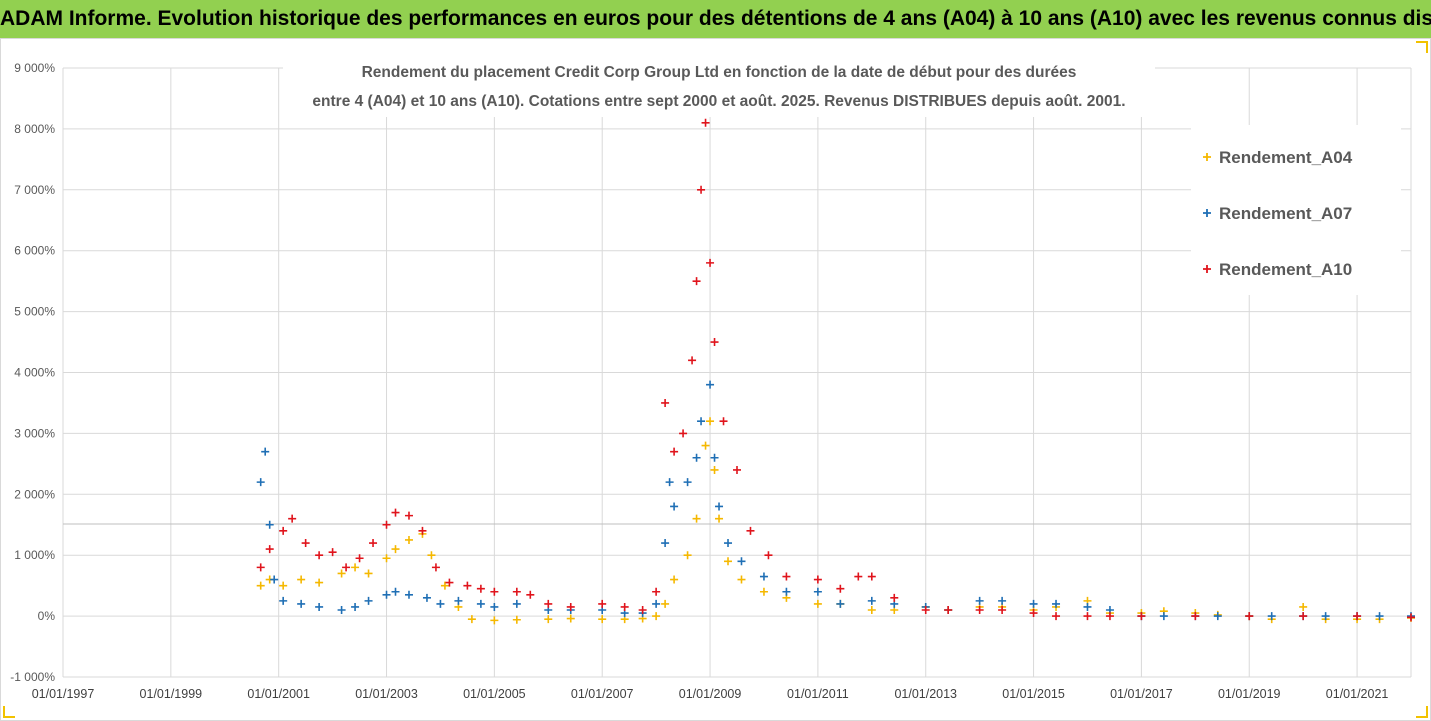 The height and width of the screenshot is (721, 1431). I want to click on legend-box, so click(1296, 210).